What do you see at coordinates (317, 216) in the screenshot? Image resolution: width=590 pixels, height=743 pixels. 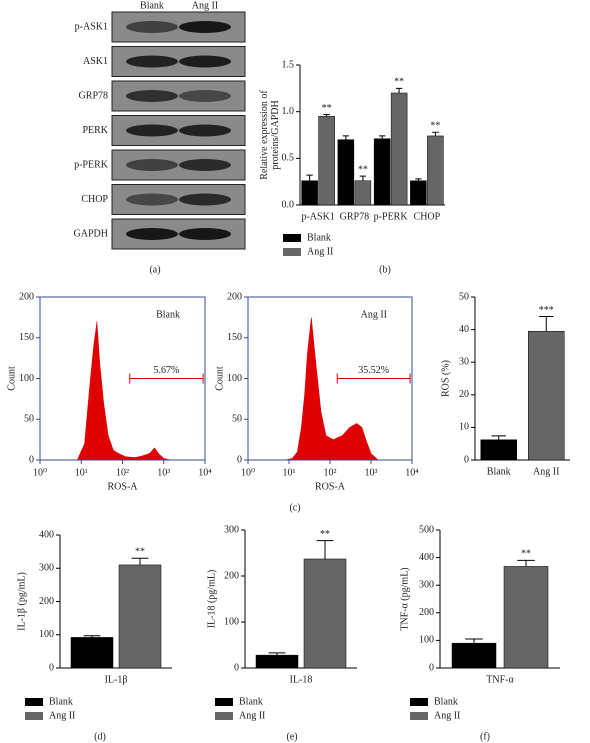 I see `x-tick-label: p-ASK1` at bounding box center [317, 216].